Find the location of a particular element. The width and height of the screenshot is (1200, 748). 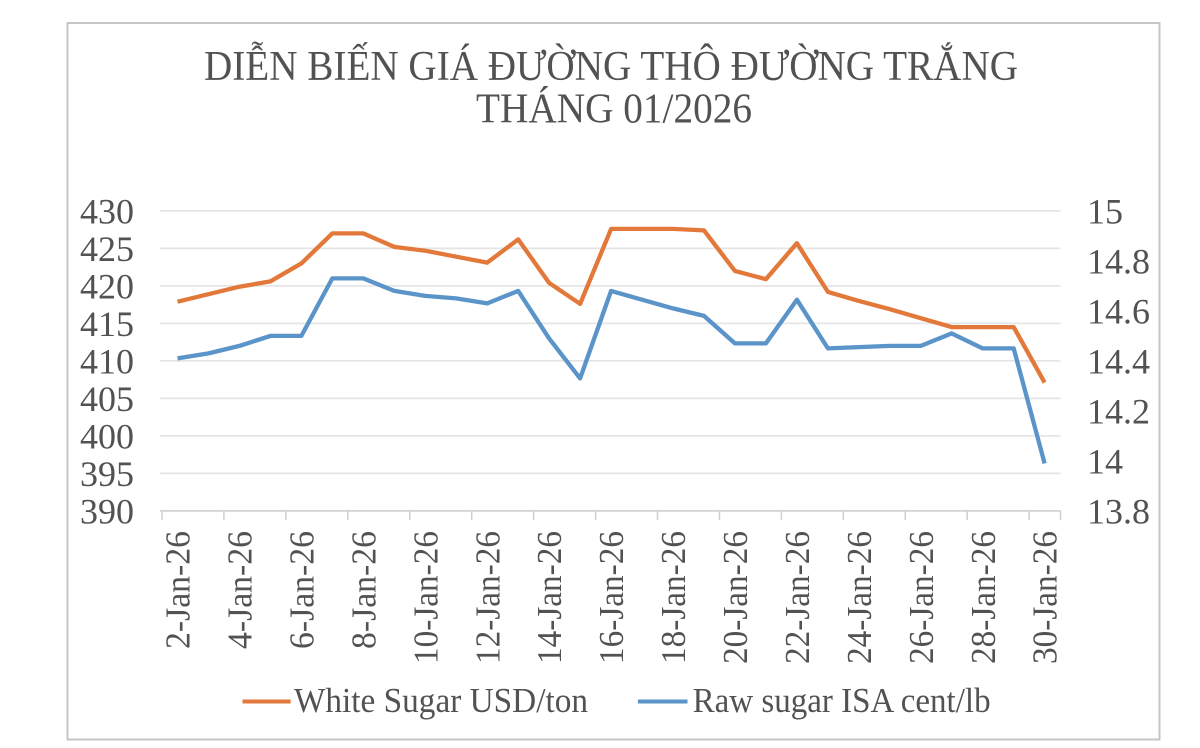

svg-text: 14.8 is located at coordinates (1118, 261).